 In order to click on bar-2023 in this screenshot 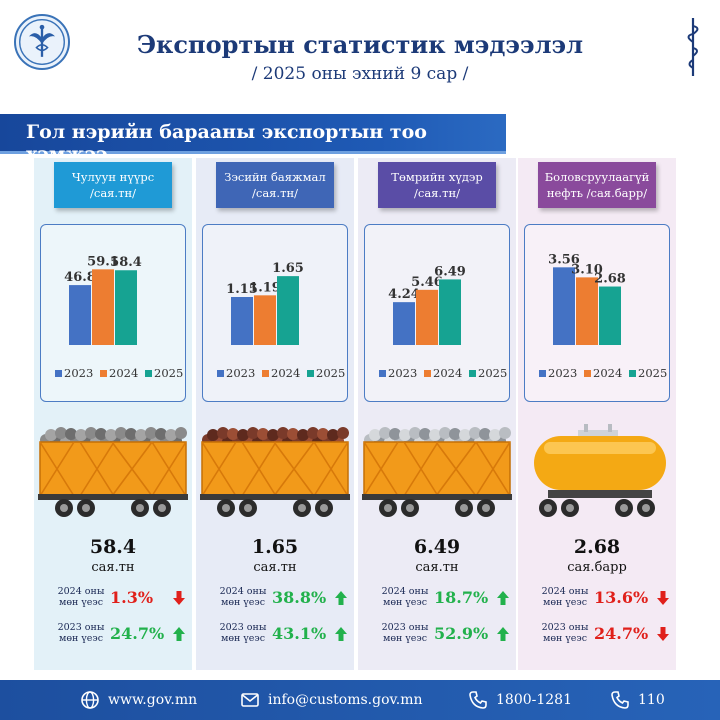, I will do `click(564, 306)`.